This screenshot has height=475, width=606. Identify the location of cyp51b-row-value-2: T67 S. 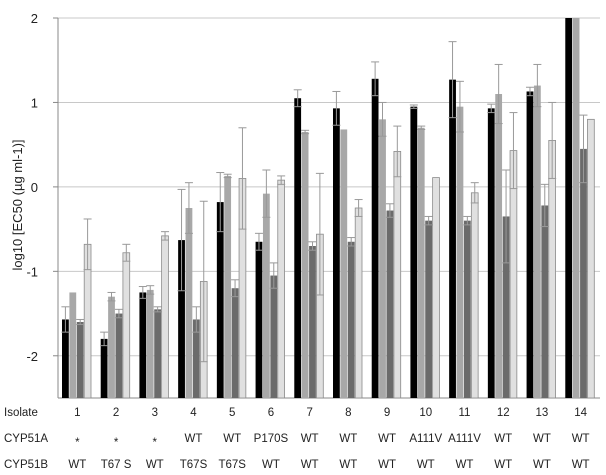
(116, 465).